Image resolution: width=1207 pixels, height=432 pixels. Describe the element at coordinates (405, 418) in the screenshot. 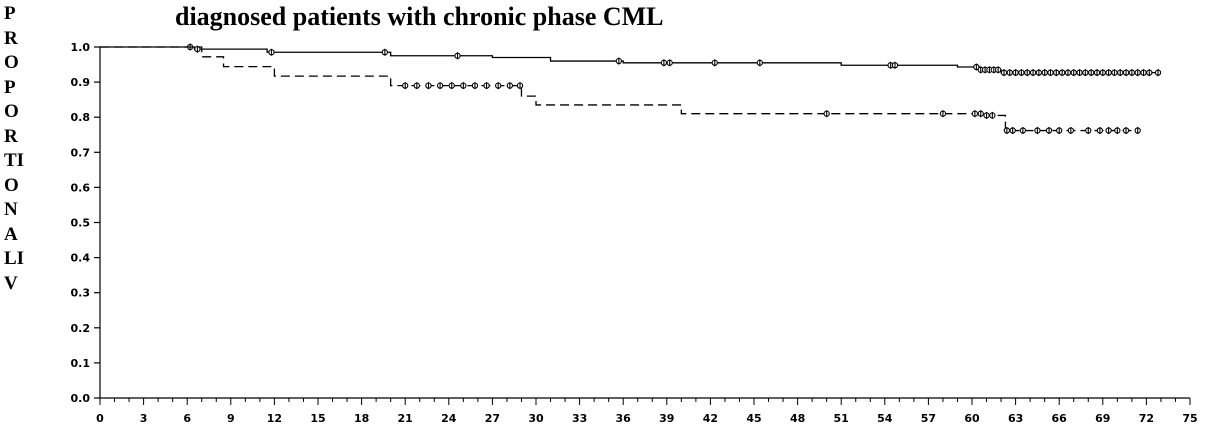

I see `x-tick-label: 21` at that location.